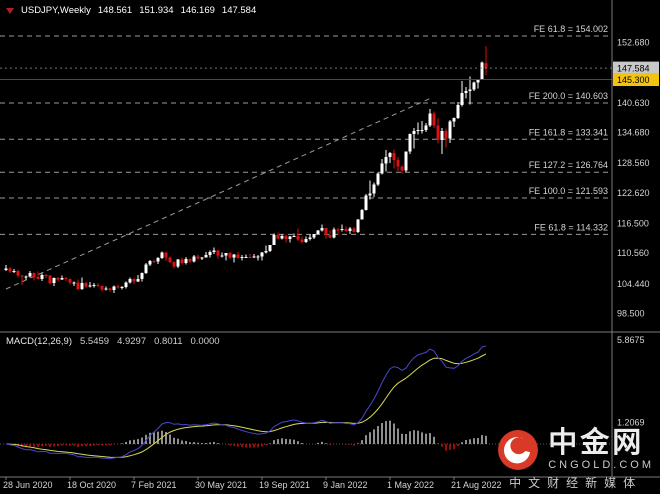 The width and height of the screenshot is (660, 494). Describe the element at coordinates (56, 10) in the screenshot. I see `symbol-label: USDJPY,Weekly` at that location.